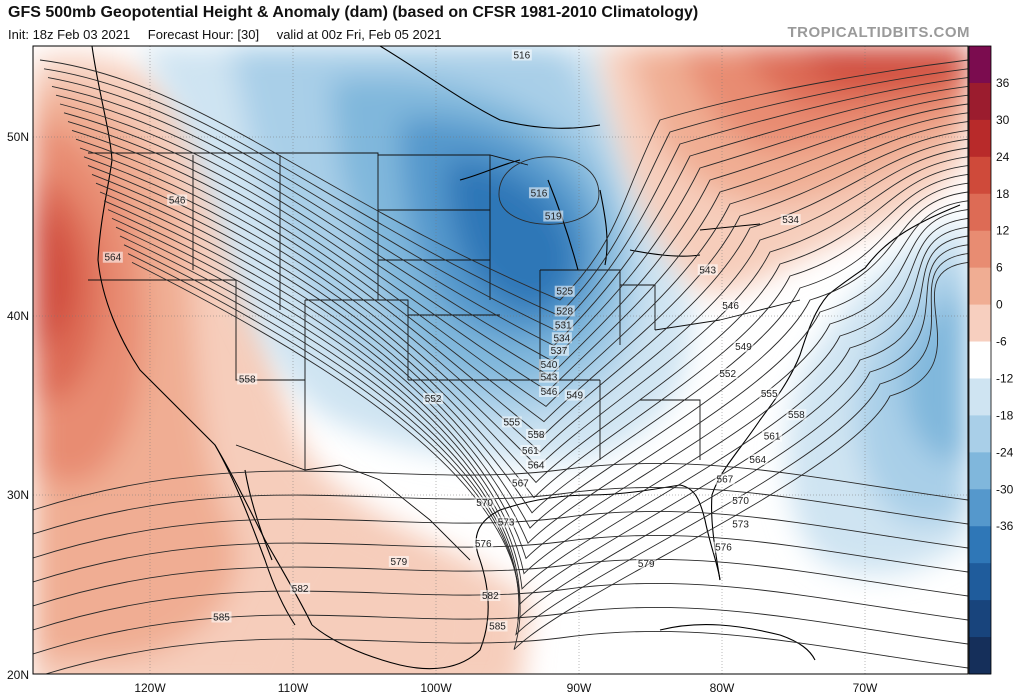  I want to click on init-time: Init: 18z Feb 03 2021, so click(69, 34).